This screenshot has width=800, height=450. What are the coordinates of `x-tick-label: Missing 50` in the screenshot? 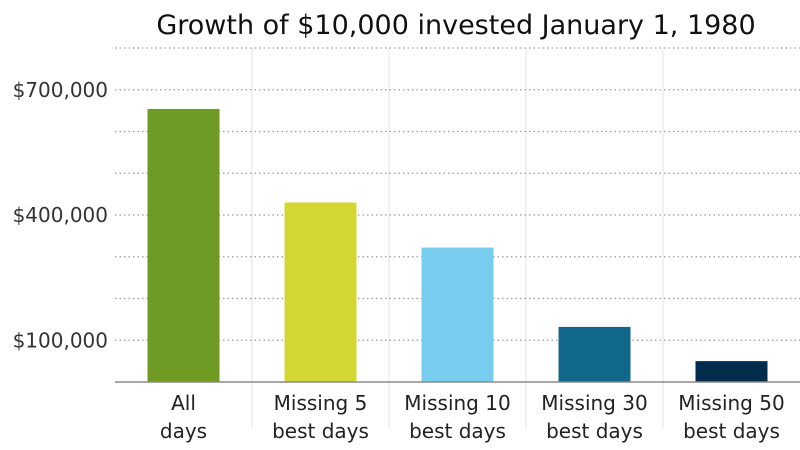 It's located at (731, 403).